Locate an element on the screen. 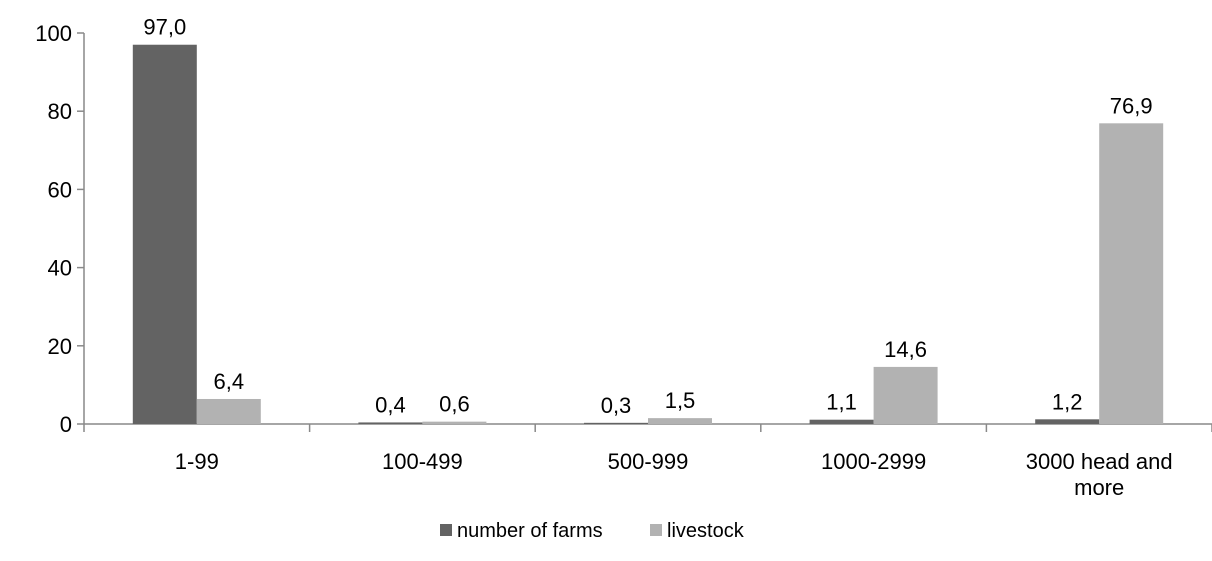  y-tick-label: 0 is located at coordinates (66, 424).